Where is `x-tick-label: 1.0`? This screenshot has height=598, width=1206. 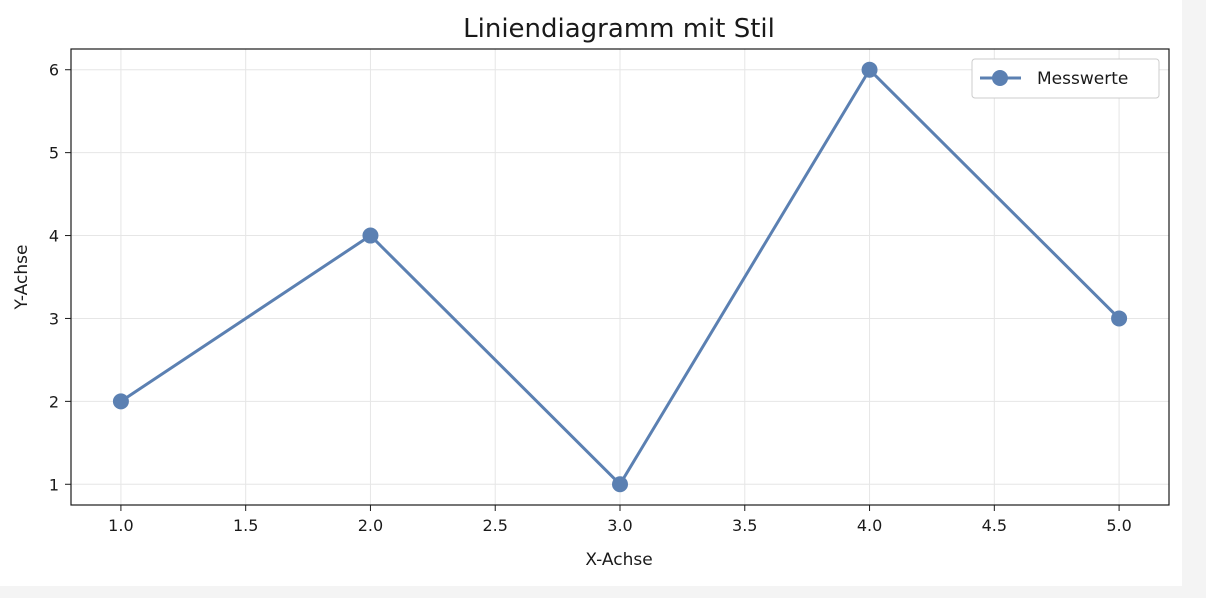
x-tick-label: 1.0 is located at coordinates (120, 525).